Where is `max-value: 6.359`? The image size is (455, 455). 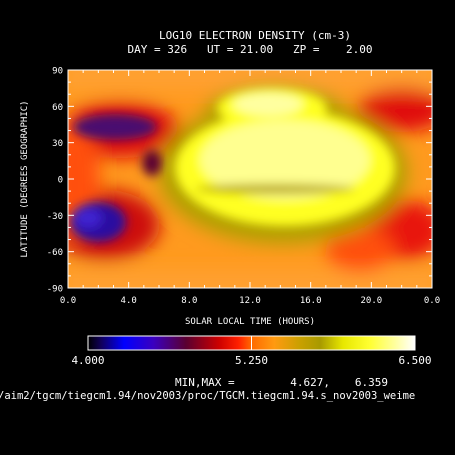 max-value: 6.359 is located at coordinates (371, 382).